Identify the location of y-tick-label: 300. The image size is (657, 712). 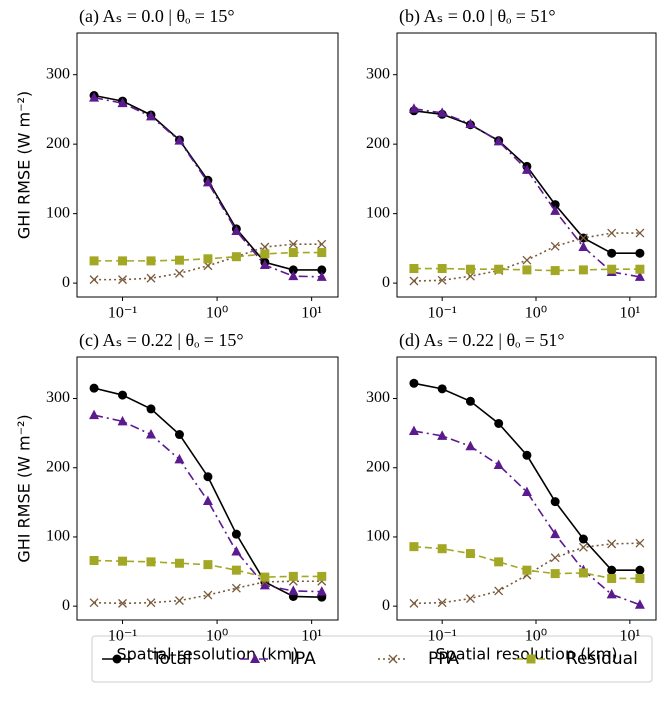
(378, 73).